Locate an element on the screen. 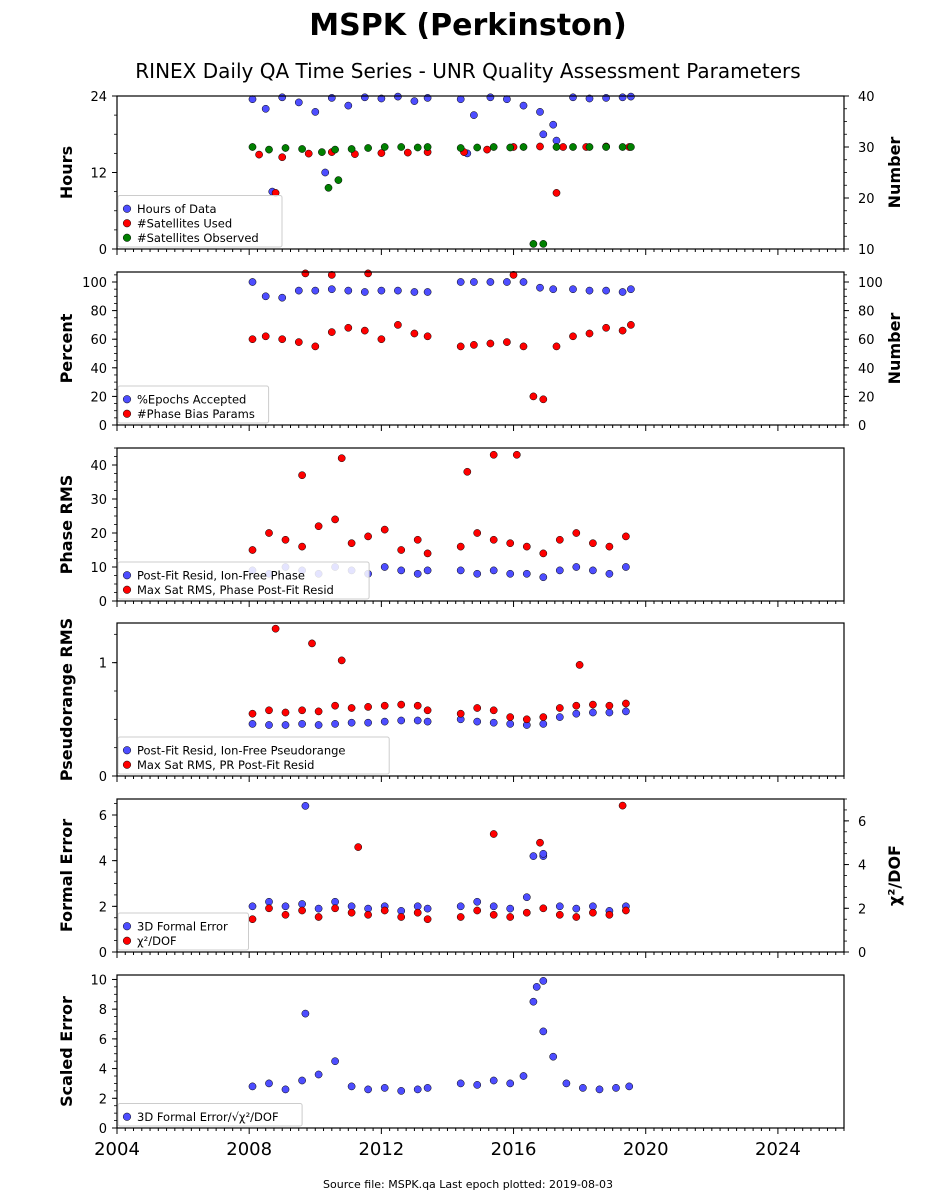 The width and height of the screenshot is (937, 1200). y-tick-label: 0 is located at coordinates (103, 1129).